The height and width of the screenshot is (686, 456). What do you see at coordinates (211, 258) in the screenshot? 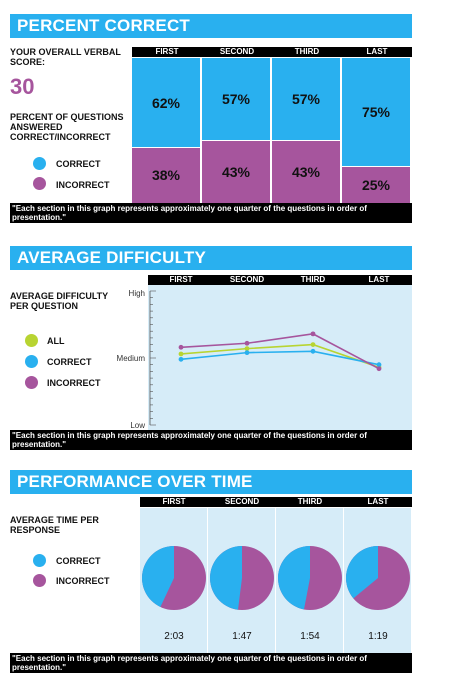
I see `average-difficulty-banner: AVERAGE DIFFICULTY` at bounding box center [211, 258].